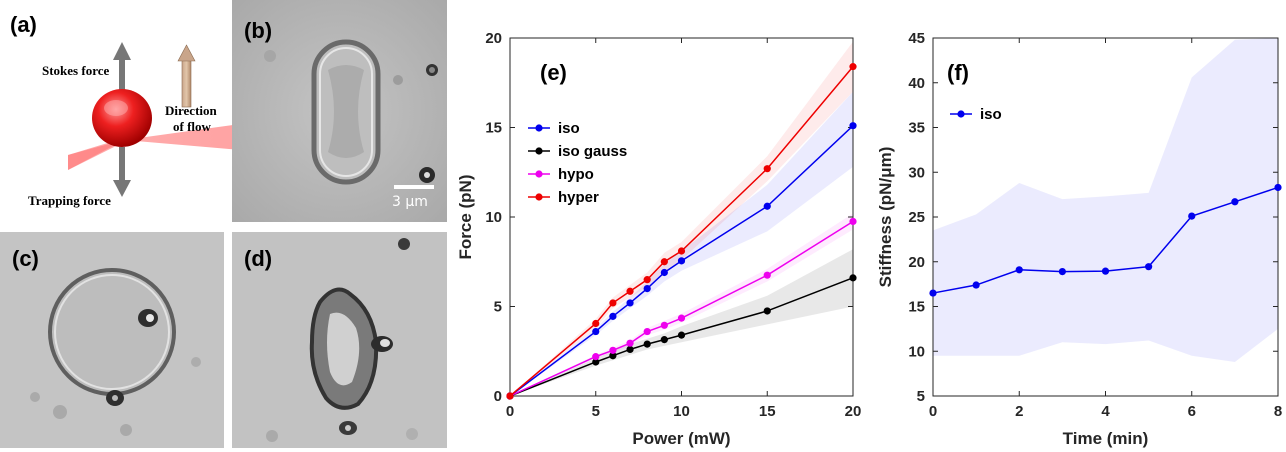  Describe the element at coordinates (578, 197) in the screenshot. I see `legend-label: hyper` at that location.